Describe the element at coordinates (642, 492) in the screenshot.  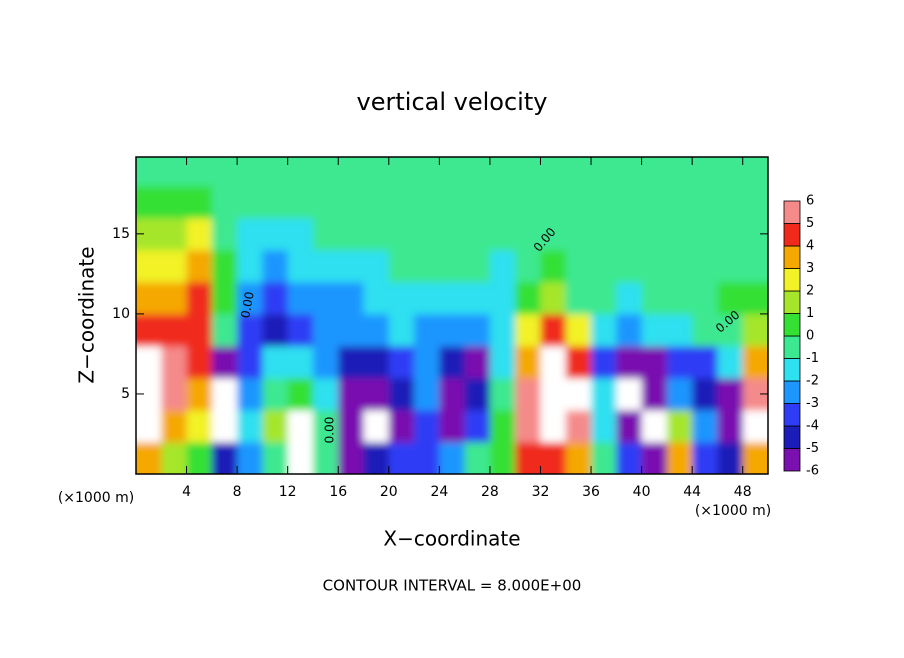
I see `x-tick-label: 40` at that location.